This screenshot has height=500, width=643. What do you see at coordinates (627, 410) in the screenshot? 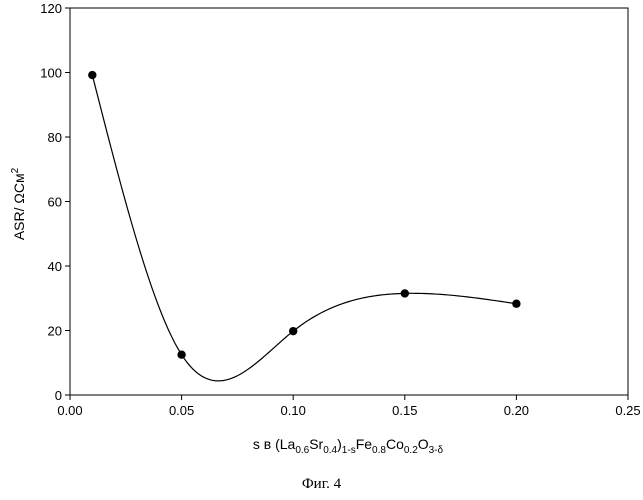
I see `x-tick-label: 0.25` at bounding box center [627, 410].